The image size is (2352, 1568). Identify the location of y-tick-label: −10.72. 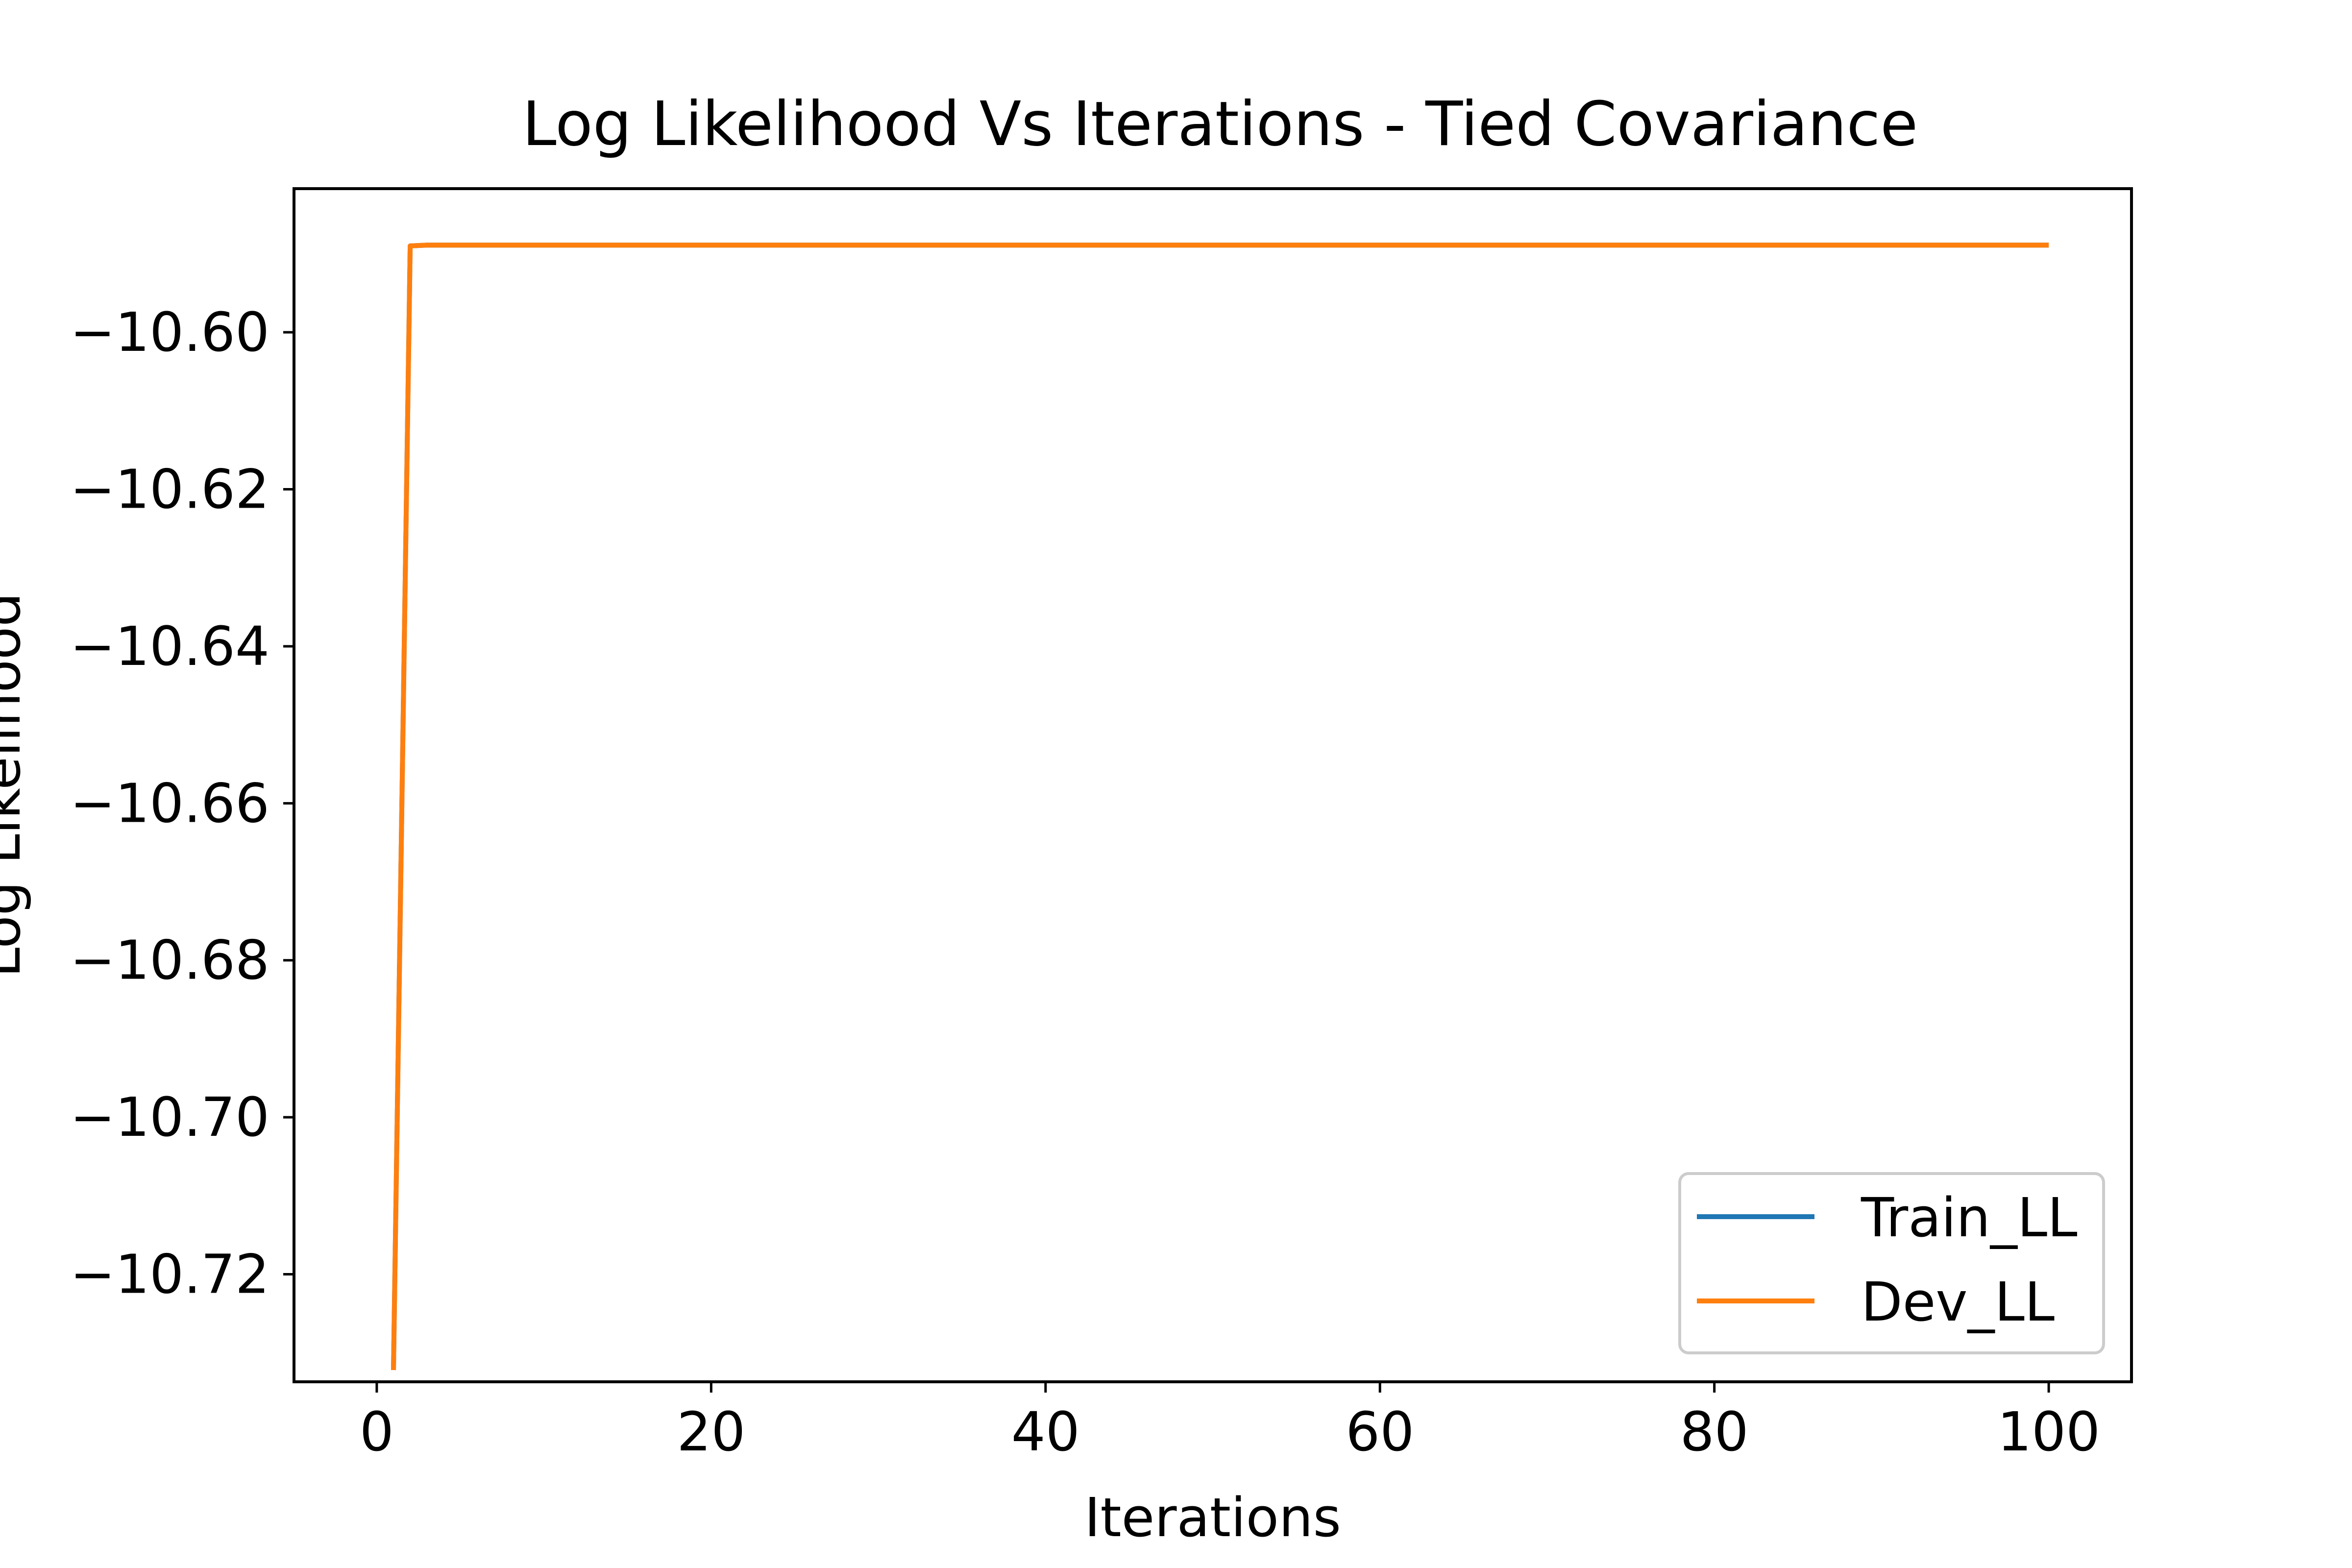
(170, 1274).